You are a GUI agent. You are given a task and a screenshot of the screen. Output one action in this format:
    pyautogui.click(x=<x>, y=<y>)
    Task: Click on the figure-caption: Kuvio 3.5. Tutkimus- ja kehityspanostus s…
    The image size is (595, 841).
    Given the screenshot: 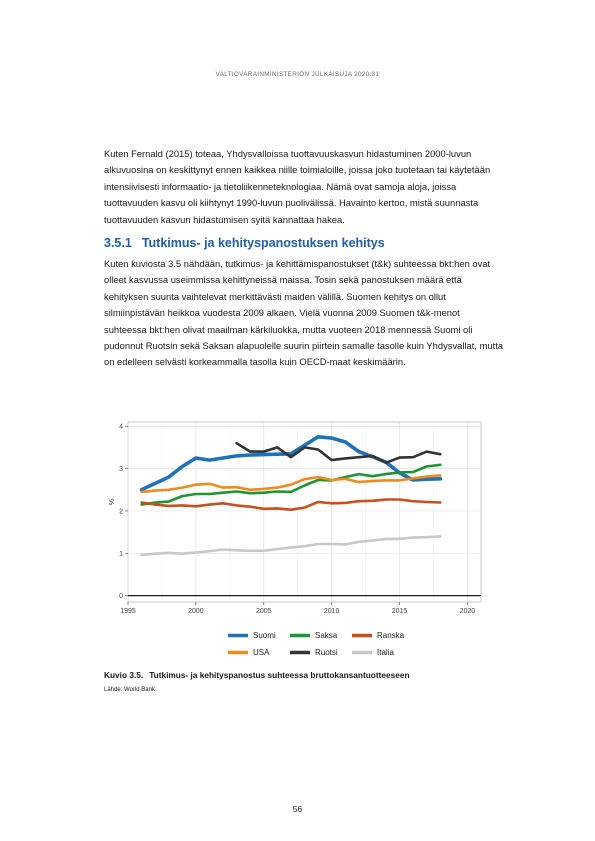 What is the action you would take?
    pyautogui.click(x=257, y=675)
    